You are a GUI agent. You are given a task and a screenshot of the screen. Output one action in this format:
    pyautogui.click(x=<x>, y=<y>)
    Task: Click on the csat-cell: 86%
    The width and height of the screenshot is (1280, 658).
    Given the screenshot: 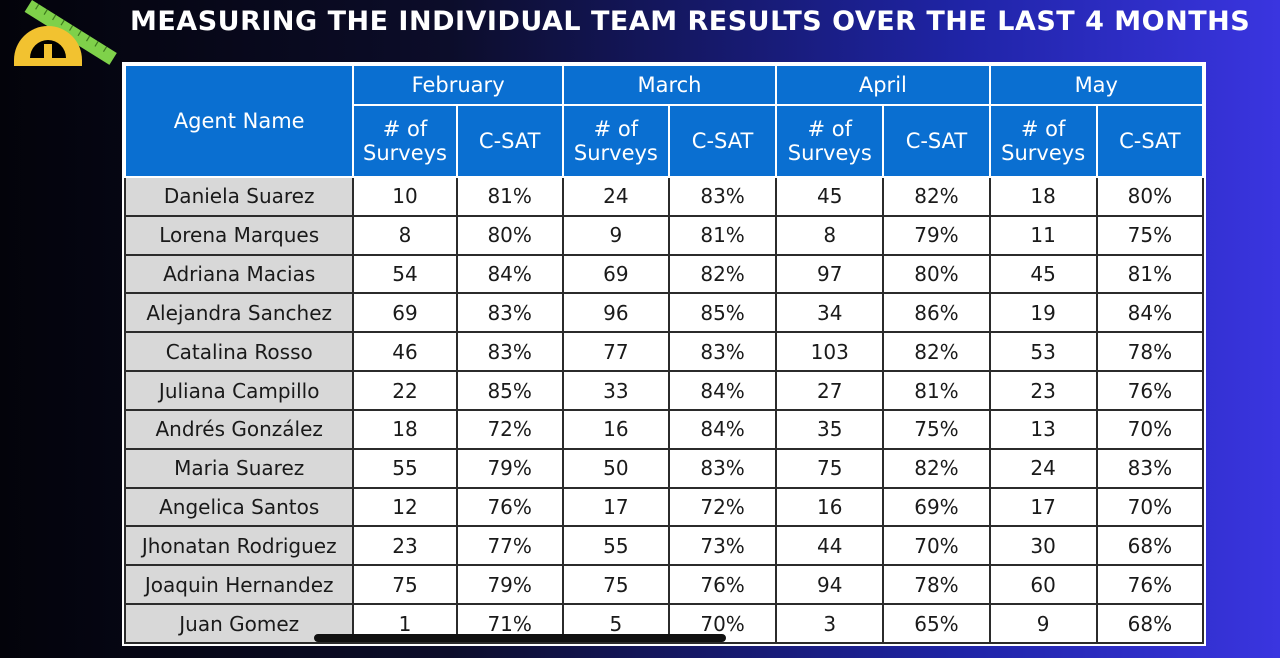 What is the action you would take?
    pyautogui.click(x=936, y=313)
    